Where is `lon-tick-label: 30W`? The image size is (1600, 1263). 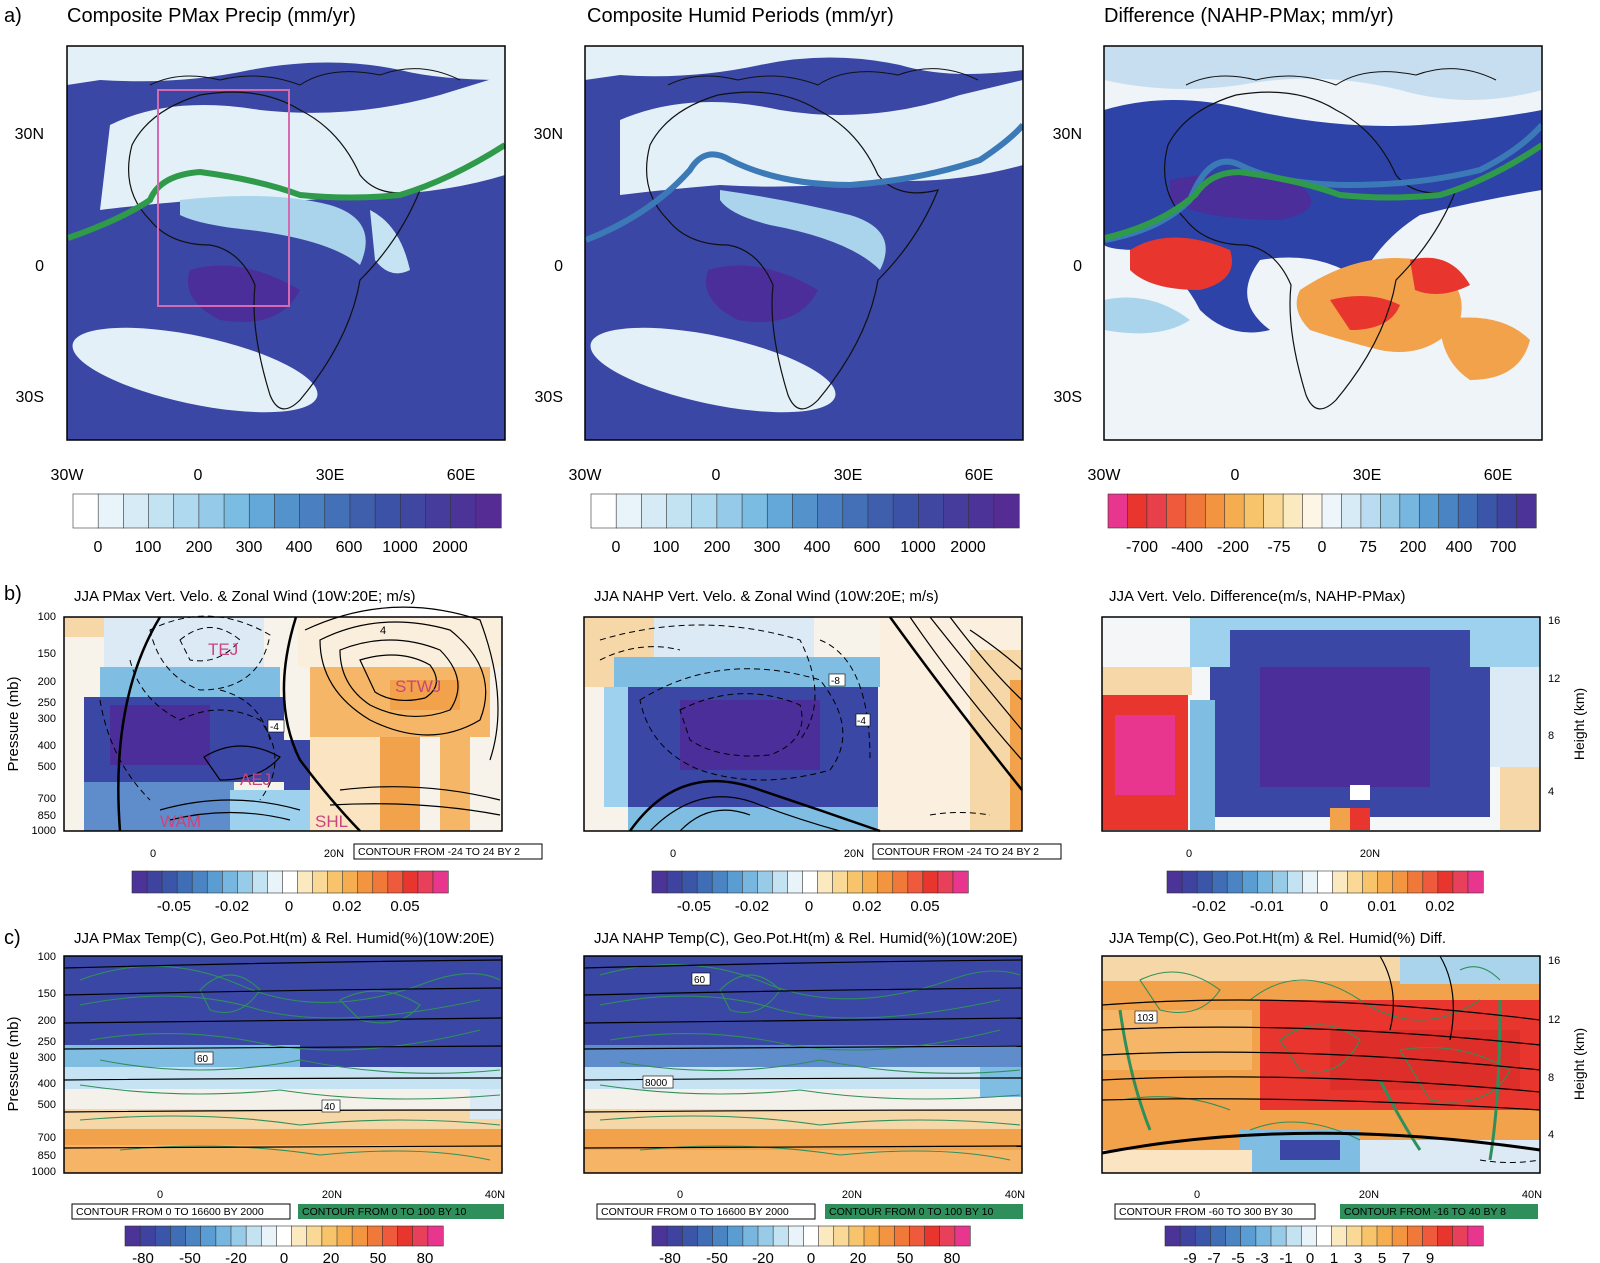
lon-tick-label: 30W is located at coordinates (586, 475).